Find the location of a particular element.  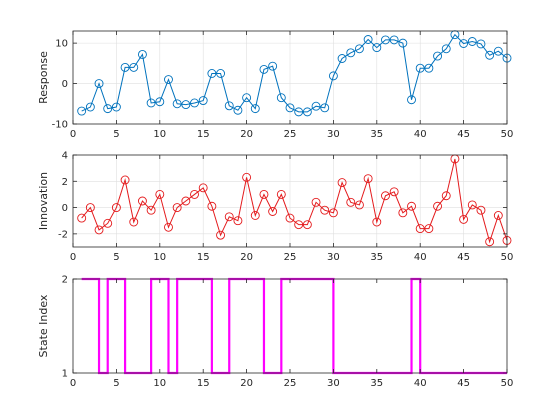

y-tick-label: 10 is located at coordinates (61, 44).